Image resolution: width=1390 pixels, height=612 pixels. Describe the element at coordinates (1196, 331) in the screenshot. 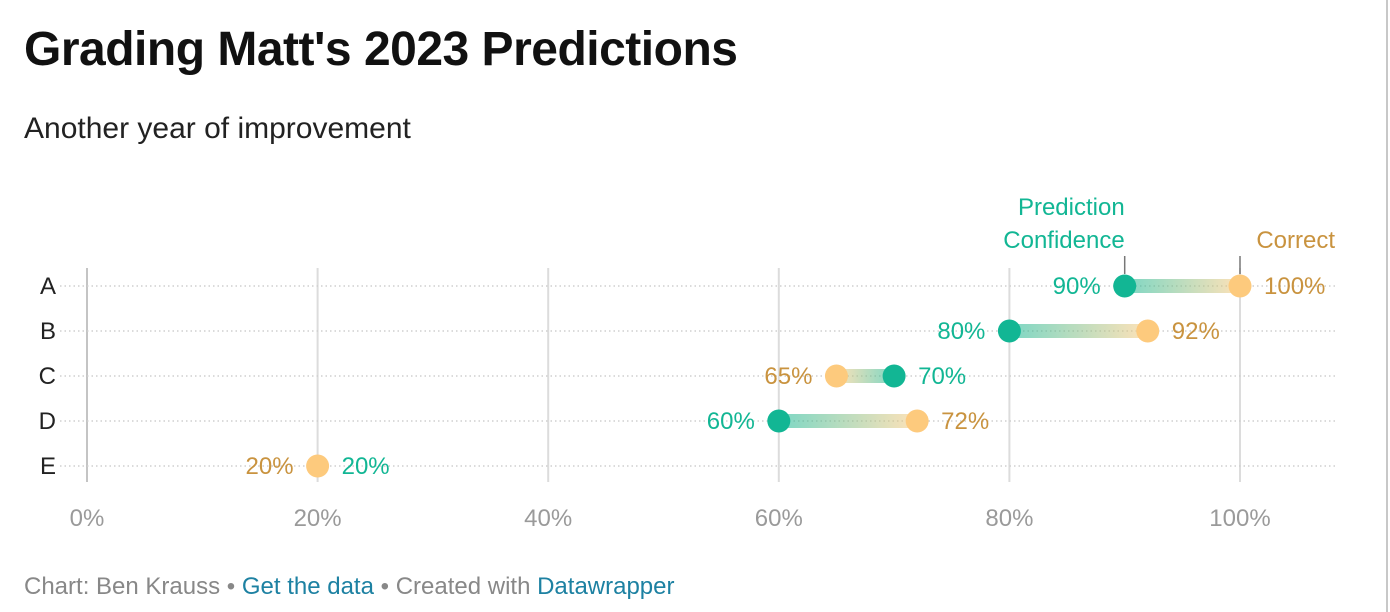

I see `correct-value-label: 92%` at that location.